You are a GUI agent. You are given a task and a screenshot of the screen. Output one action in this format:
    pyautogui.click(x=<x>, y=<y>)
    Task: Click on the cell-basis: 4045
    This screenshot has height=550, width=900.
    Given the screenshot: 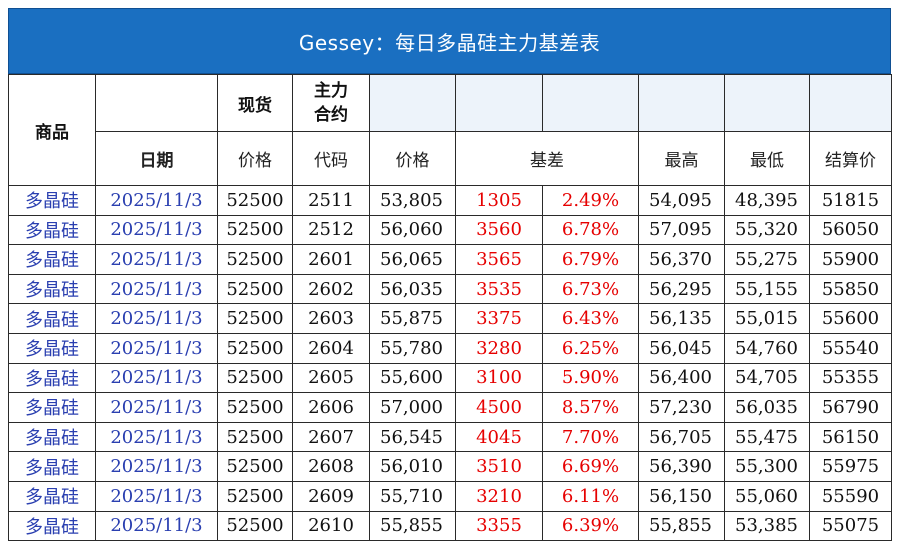 What is the action you would take?
    pyautogui.click(x=499, y=437)
    